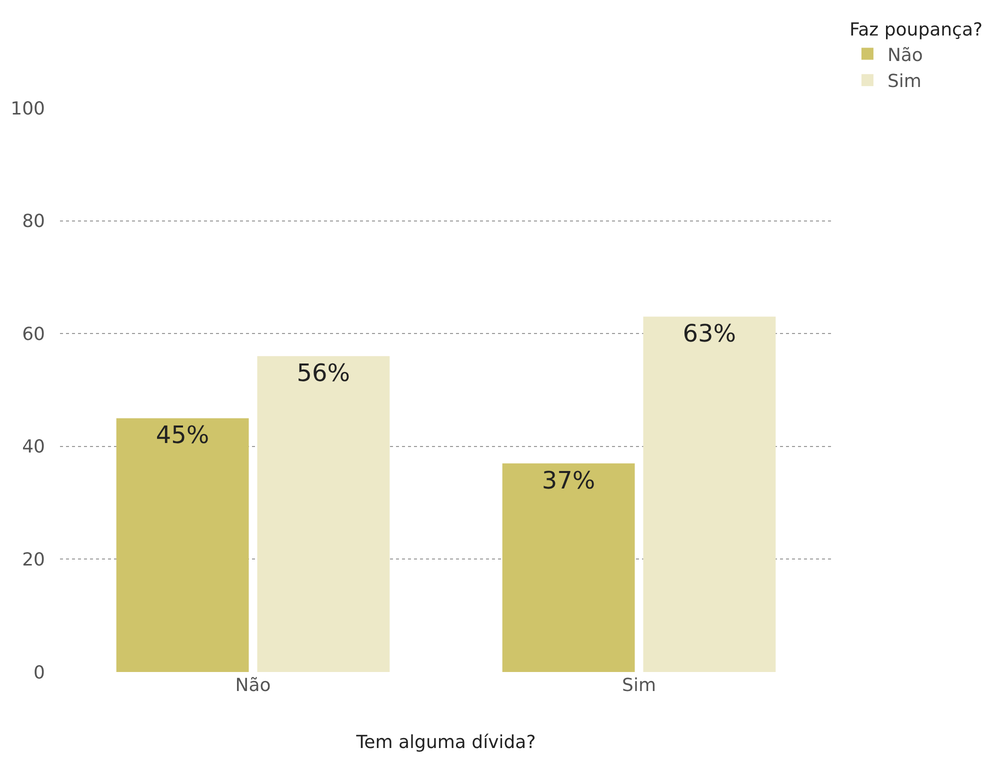 This screenshot has width=997, height=763. Describe the element at coordinates (33, 560) in the screenshot. I see `y-tick-label: 20` at that location.